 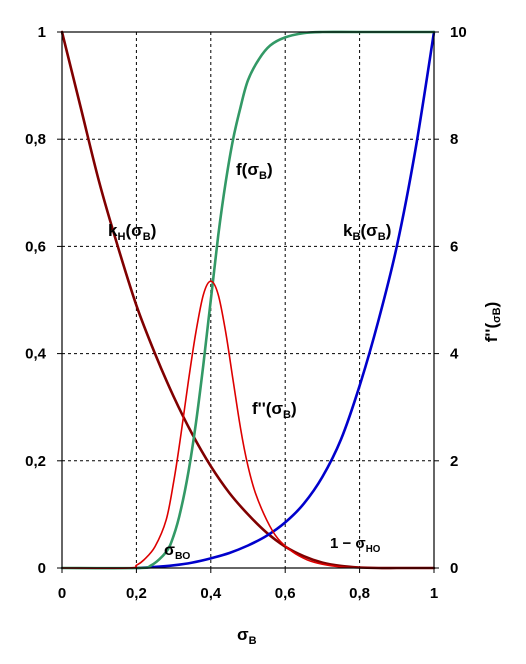 I want to click on y-right-tick-label: 2, so click(x=454, y=461).